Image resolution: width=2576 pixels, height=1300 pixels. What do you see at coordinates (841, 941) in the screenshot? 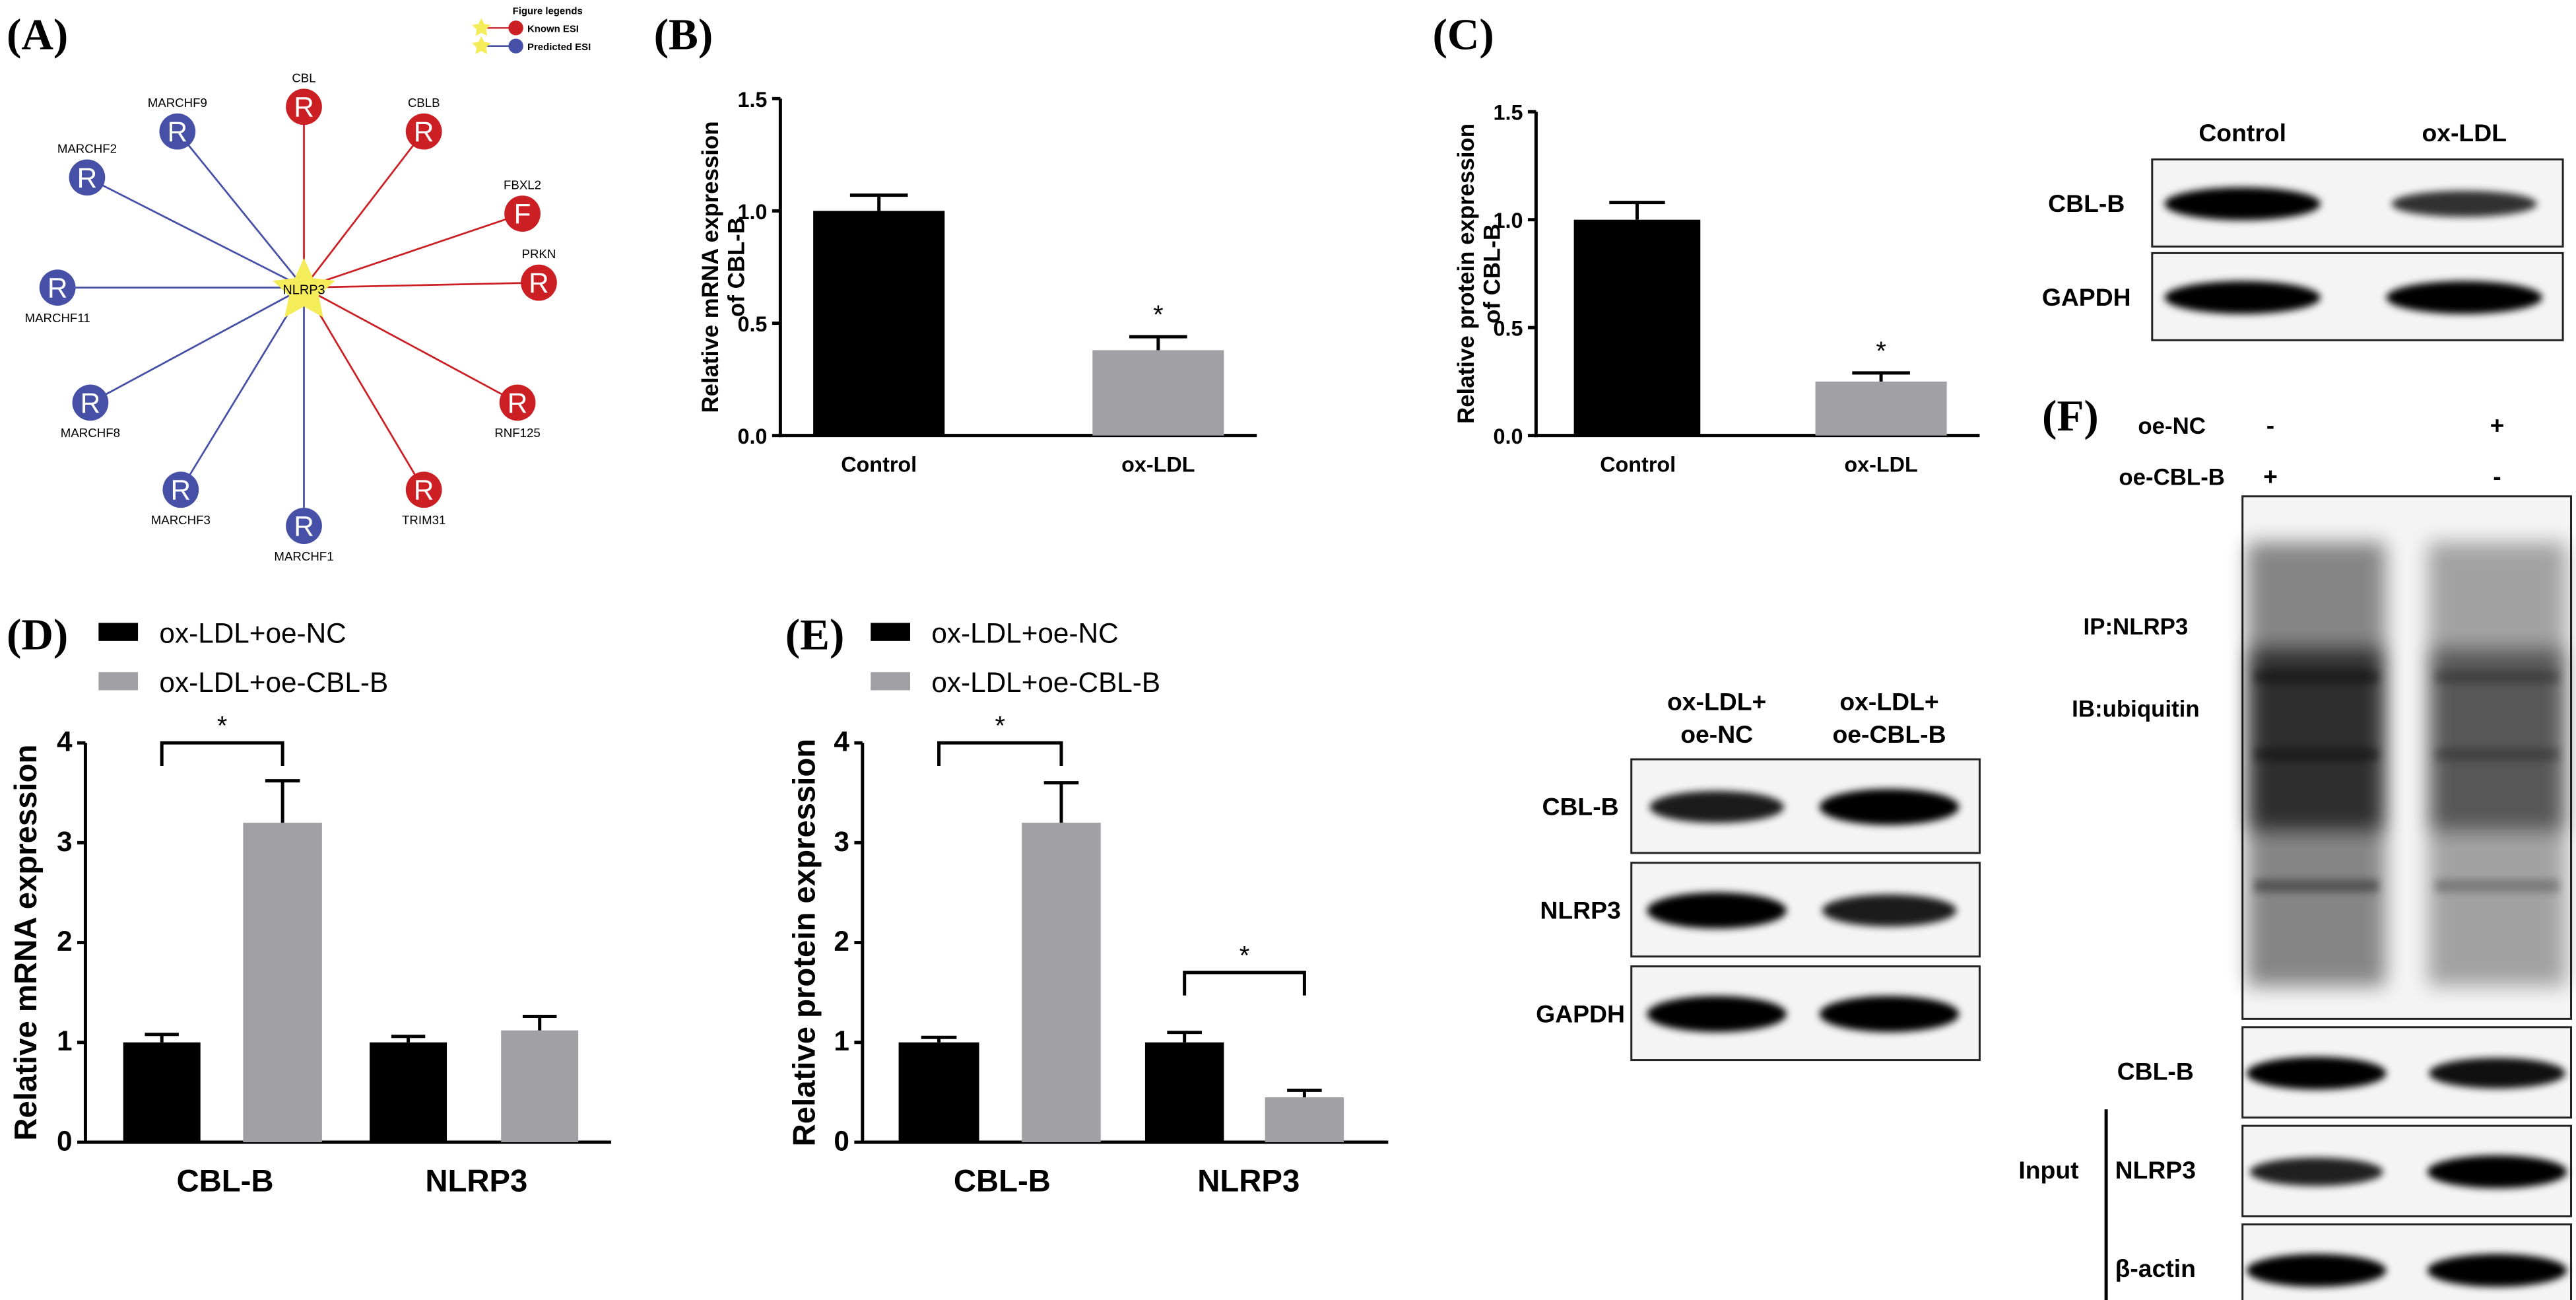
I see `y-tick-label: 2` at bounding box center [841, 941].